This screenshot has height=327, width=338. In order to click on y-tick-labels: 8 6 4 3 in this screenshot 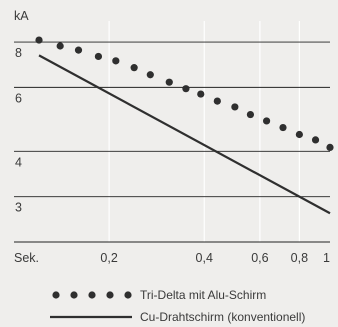, I will do `click(18, 130)`.